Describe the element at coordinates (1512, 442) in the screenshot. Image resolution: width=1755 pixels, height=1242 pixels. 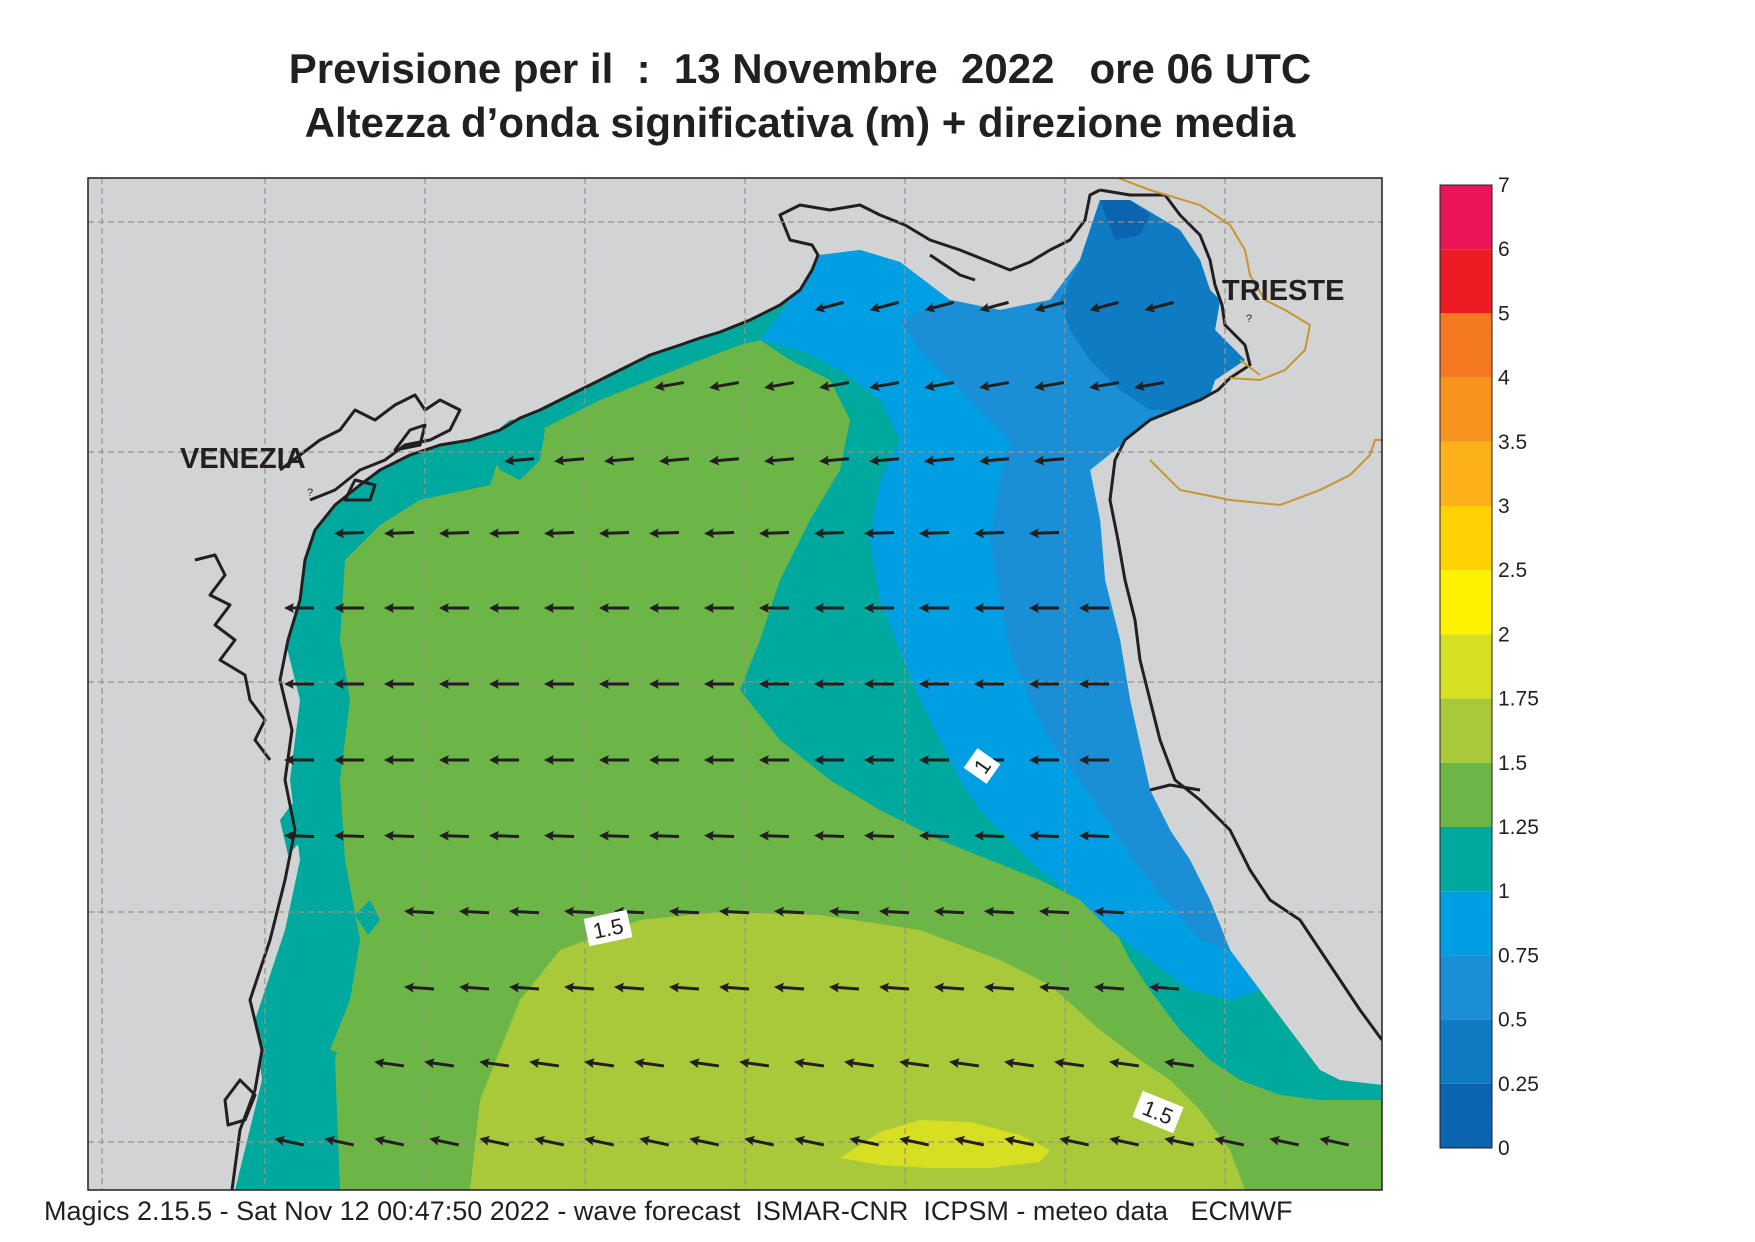
I see `legend-label: 3.5` at that location.